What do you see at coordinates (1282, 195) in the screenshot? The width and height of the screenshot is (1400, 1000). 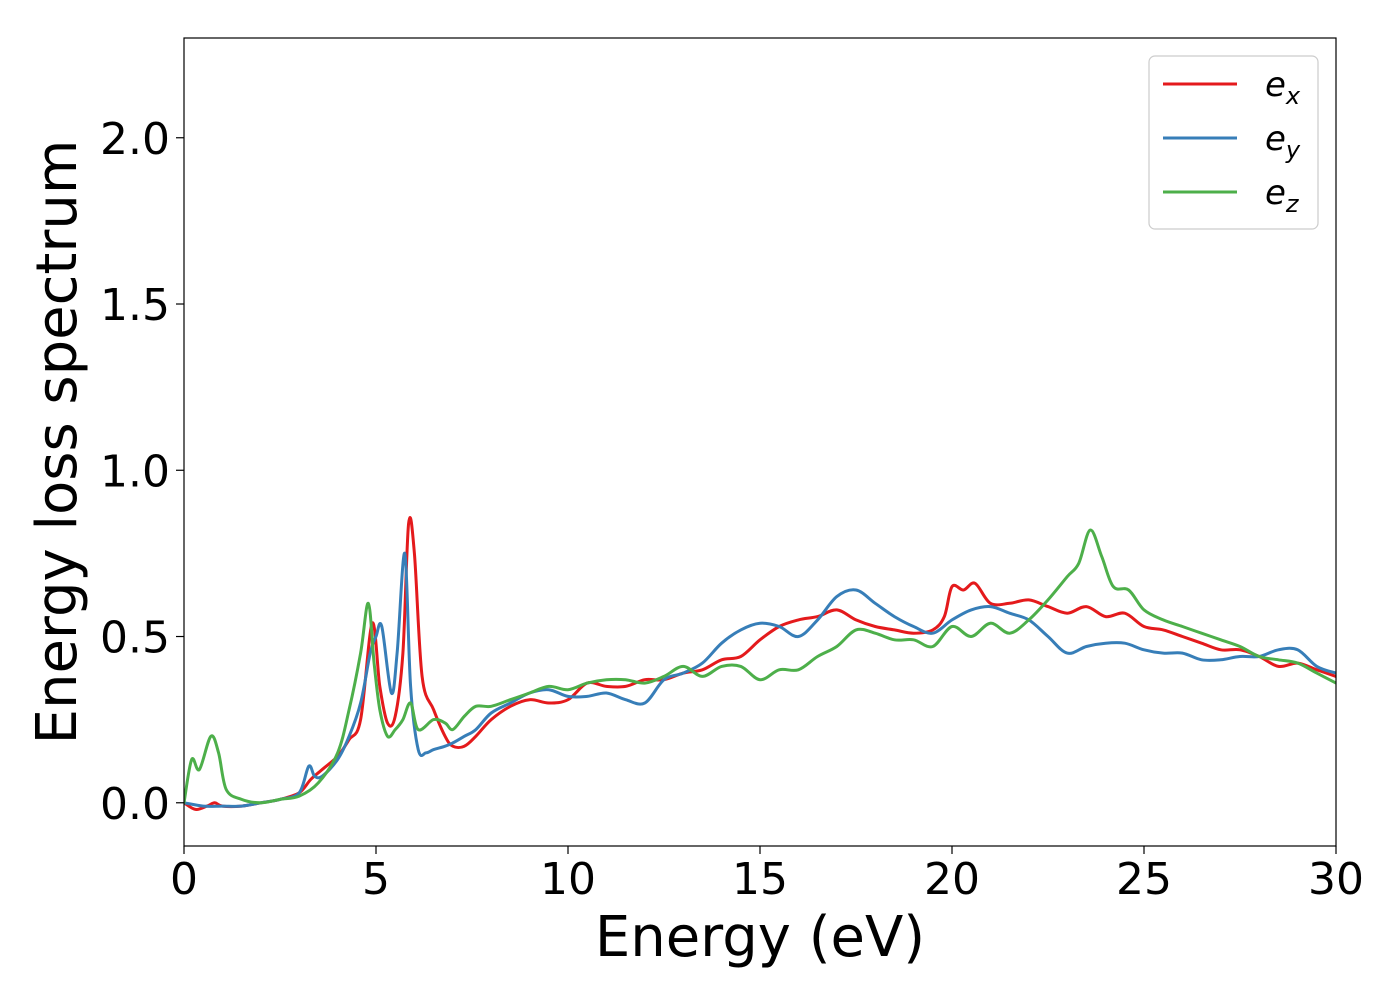 I see `legend-label-ez: ez` at bounding box center [1282, 195].